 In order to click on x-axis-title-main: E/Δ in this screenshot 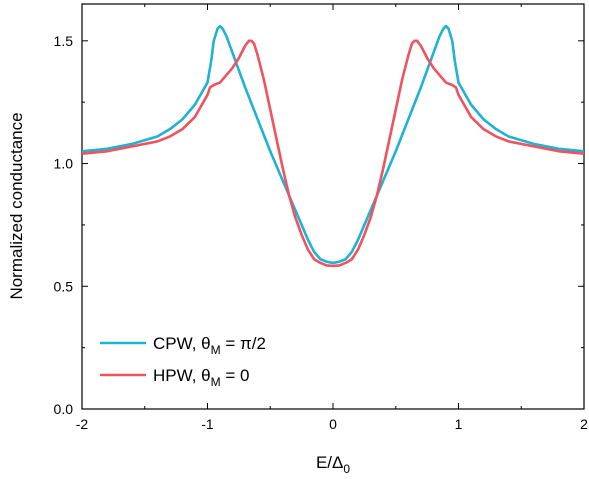, I will do `click(329, 462)`.